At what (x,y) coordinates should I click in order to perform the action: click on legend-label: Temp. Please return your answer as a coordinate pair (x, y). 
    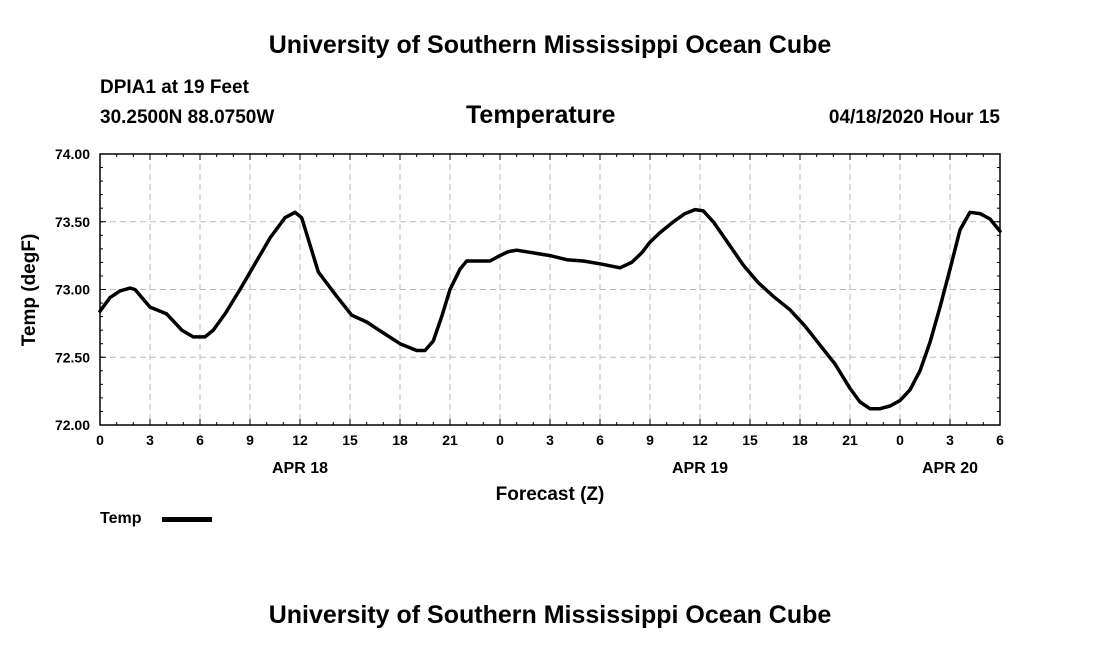
    Looking at the image, I should click on (121, 518).